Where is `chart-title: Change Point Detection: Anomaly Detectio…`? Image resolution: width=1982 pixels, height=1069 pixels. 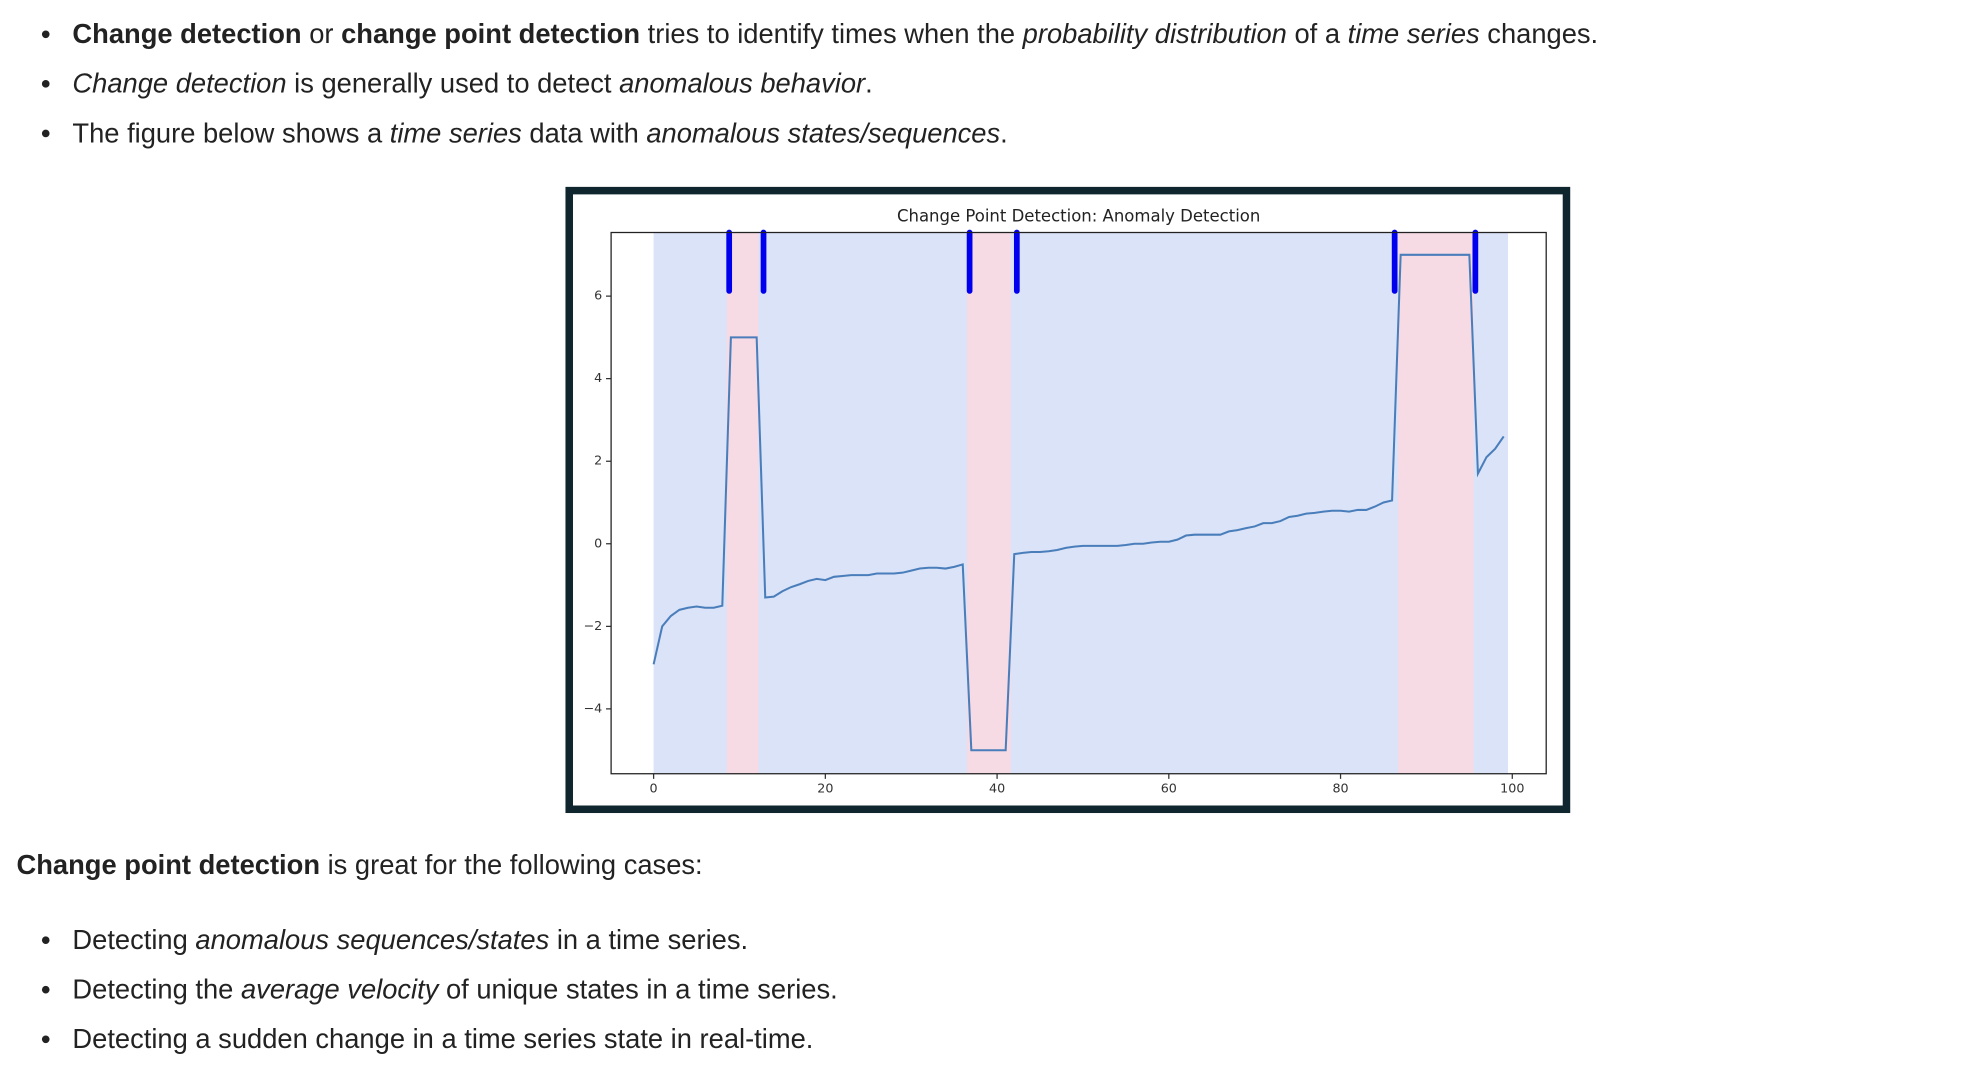 chart-title: Change Point Detection: Anomaly Detectio… is located at coordinates (1078, 216).